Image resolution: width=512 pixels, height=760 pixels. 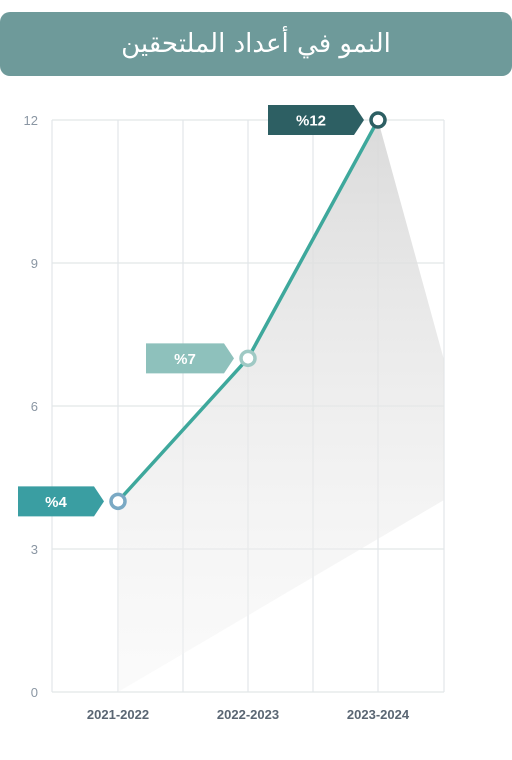 What do you see at coordinates (311, 121) in the screenshot?
I see `data-label: %12` at bounding box center [311, 121].